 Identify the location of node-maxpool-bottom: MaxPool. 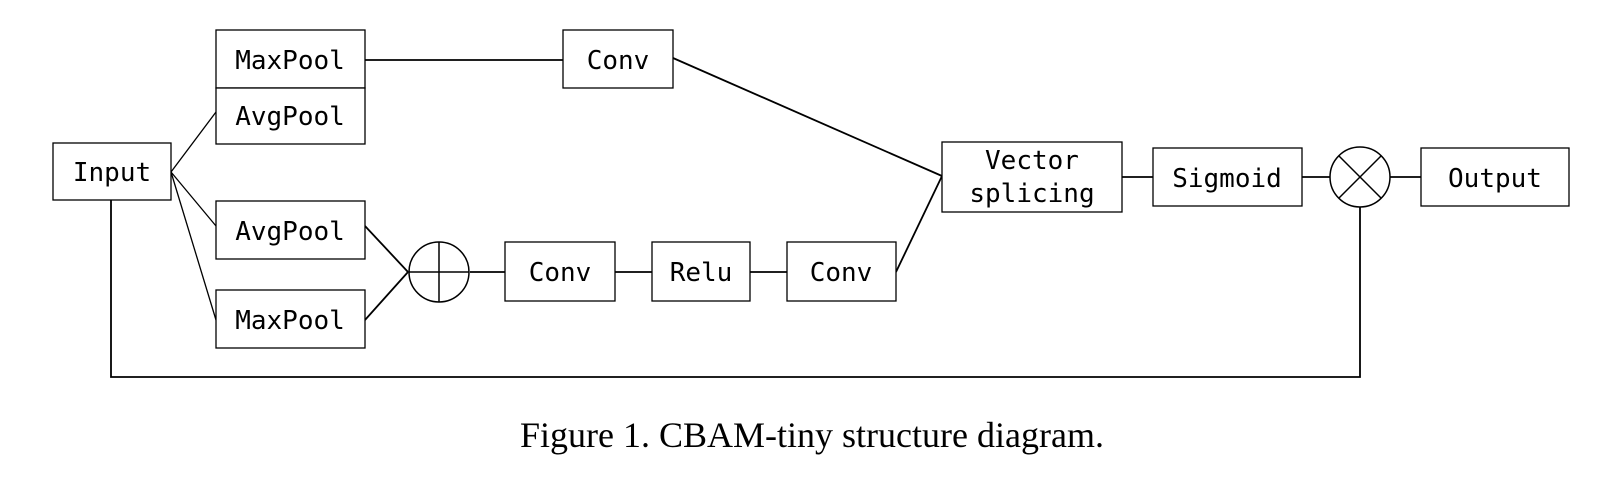
(290, 319).